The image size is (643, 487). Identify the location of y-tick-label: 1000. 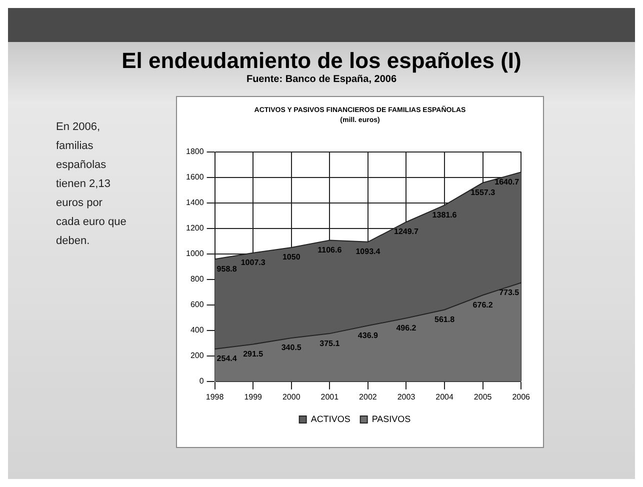
(195, 253).